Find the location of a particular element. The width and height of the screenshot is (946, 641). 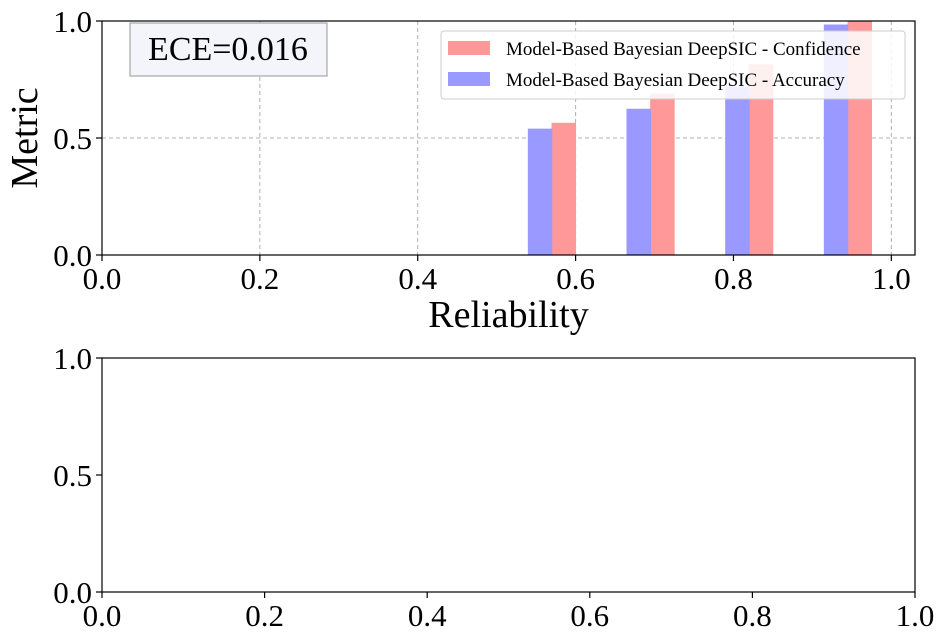

ece-annotation: ECE=0.016 is located at coordinates (228, 49).